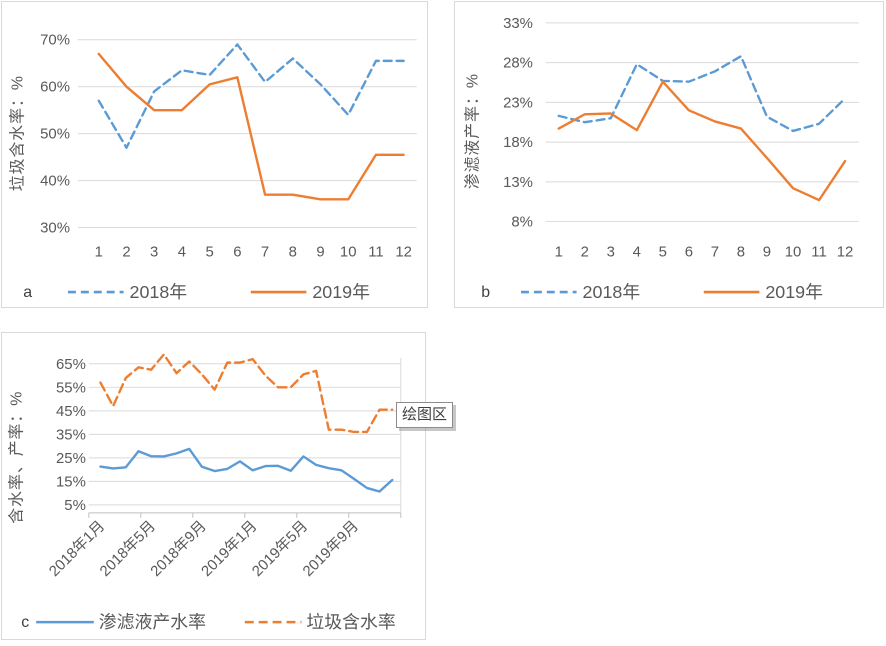  Describe the element at coordinates (55, 88) in the screenshot. I see `y-tick-label: 60%` at that location.